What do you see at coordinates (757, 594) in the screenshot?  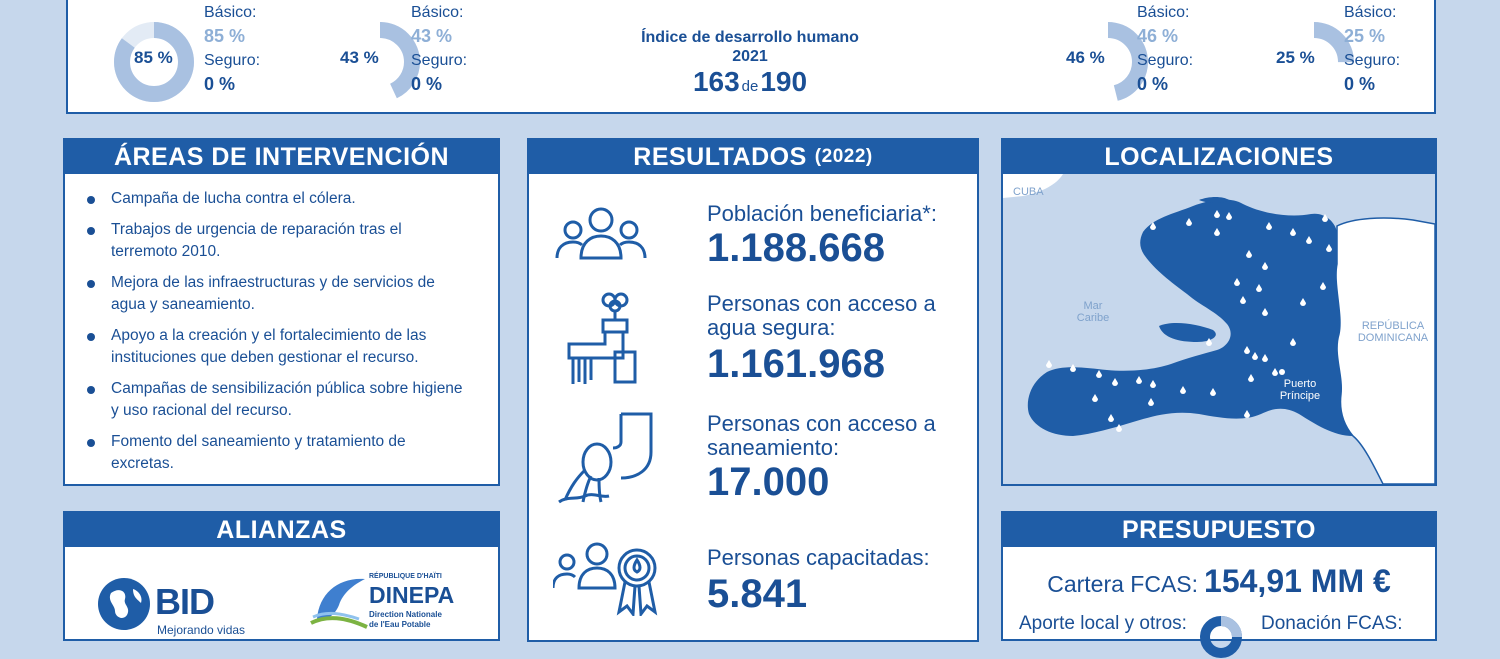 I see `result-value: 5.841` at bounding box center [757, 594].